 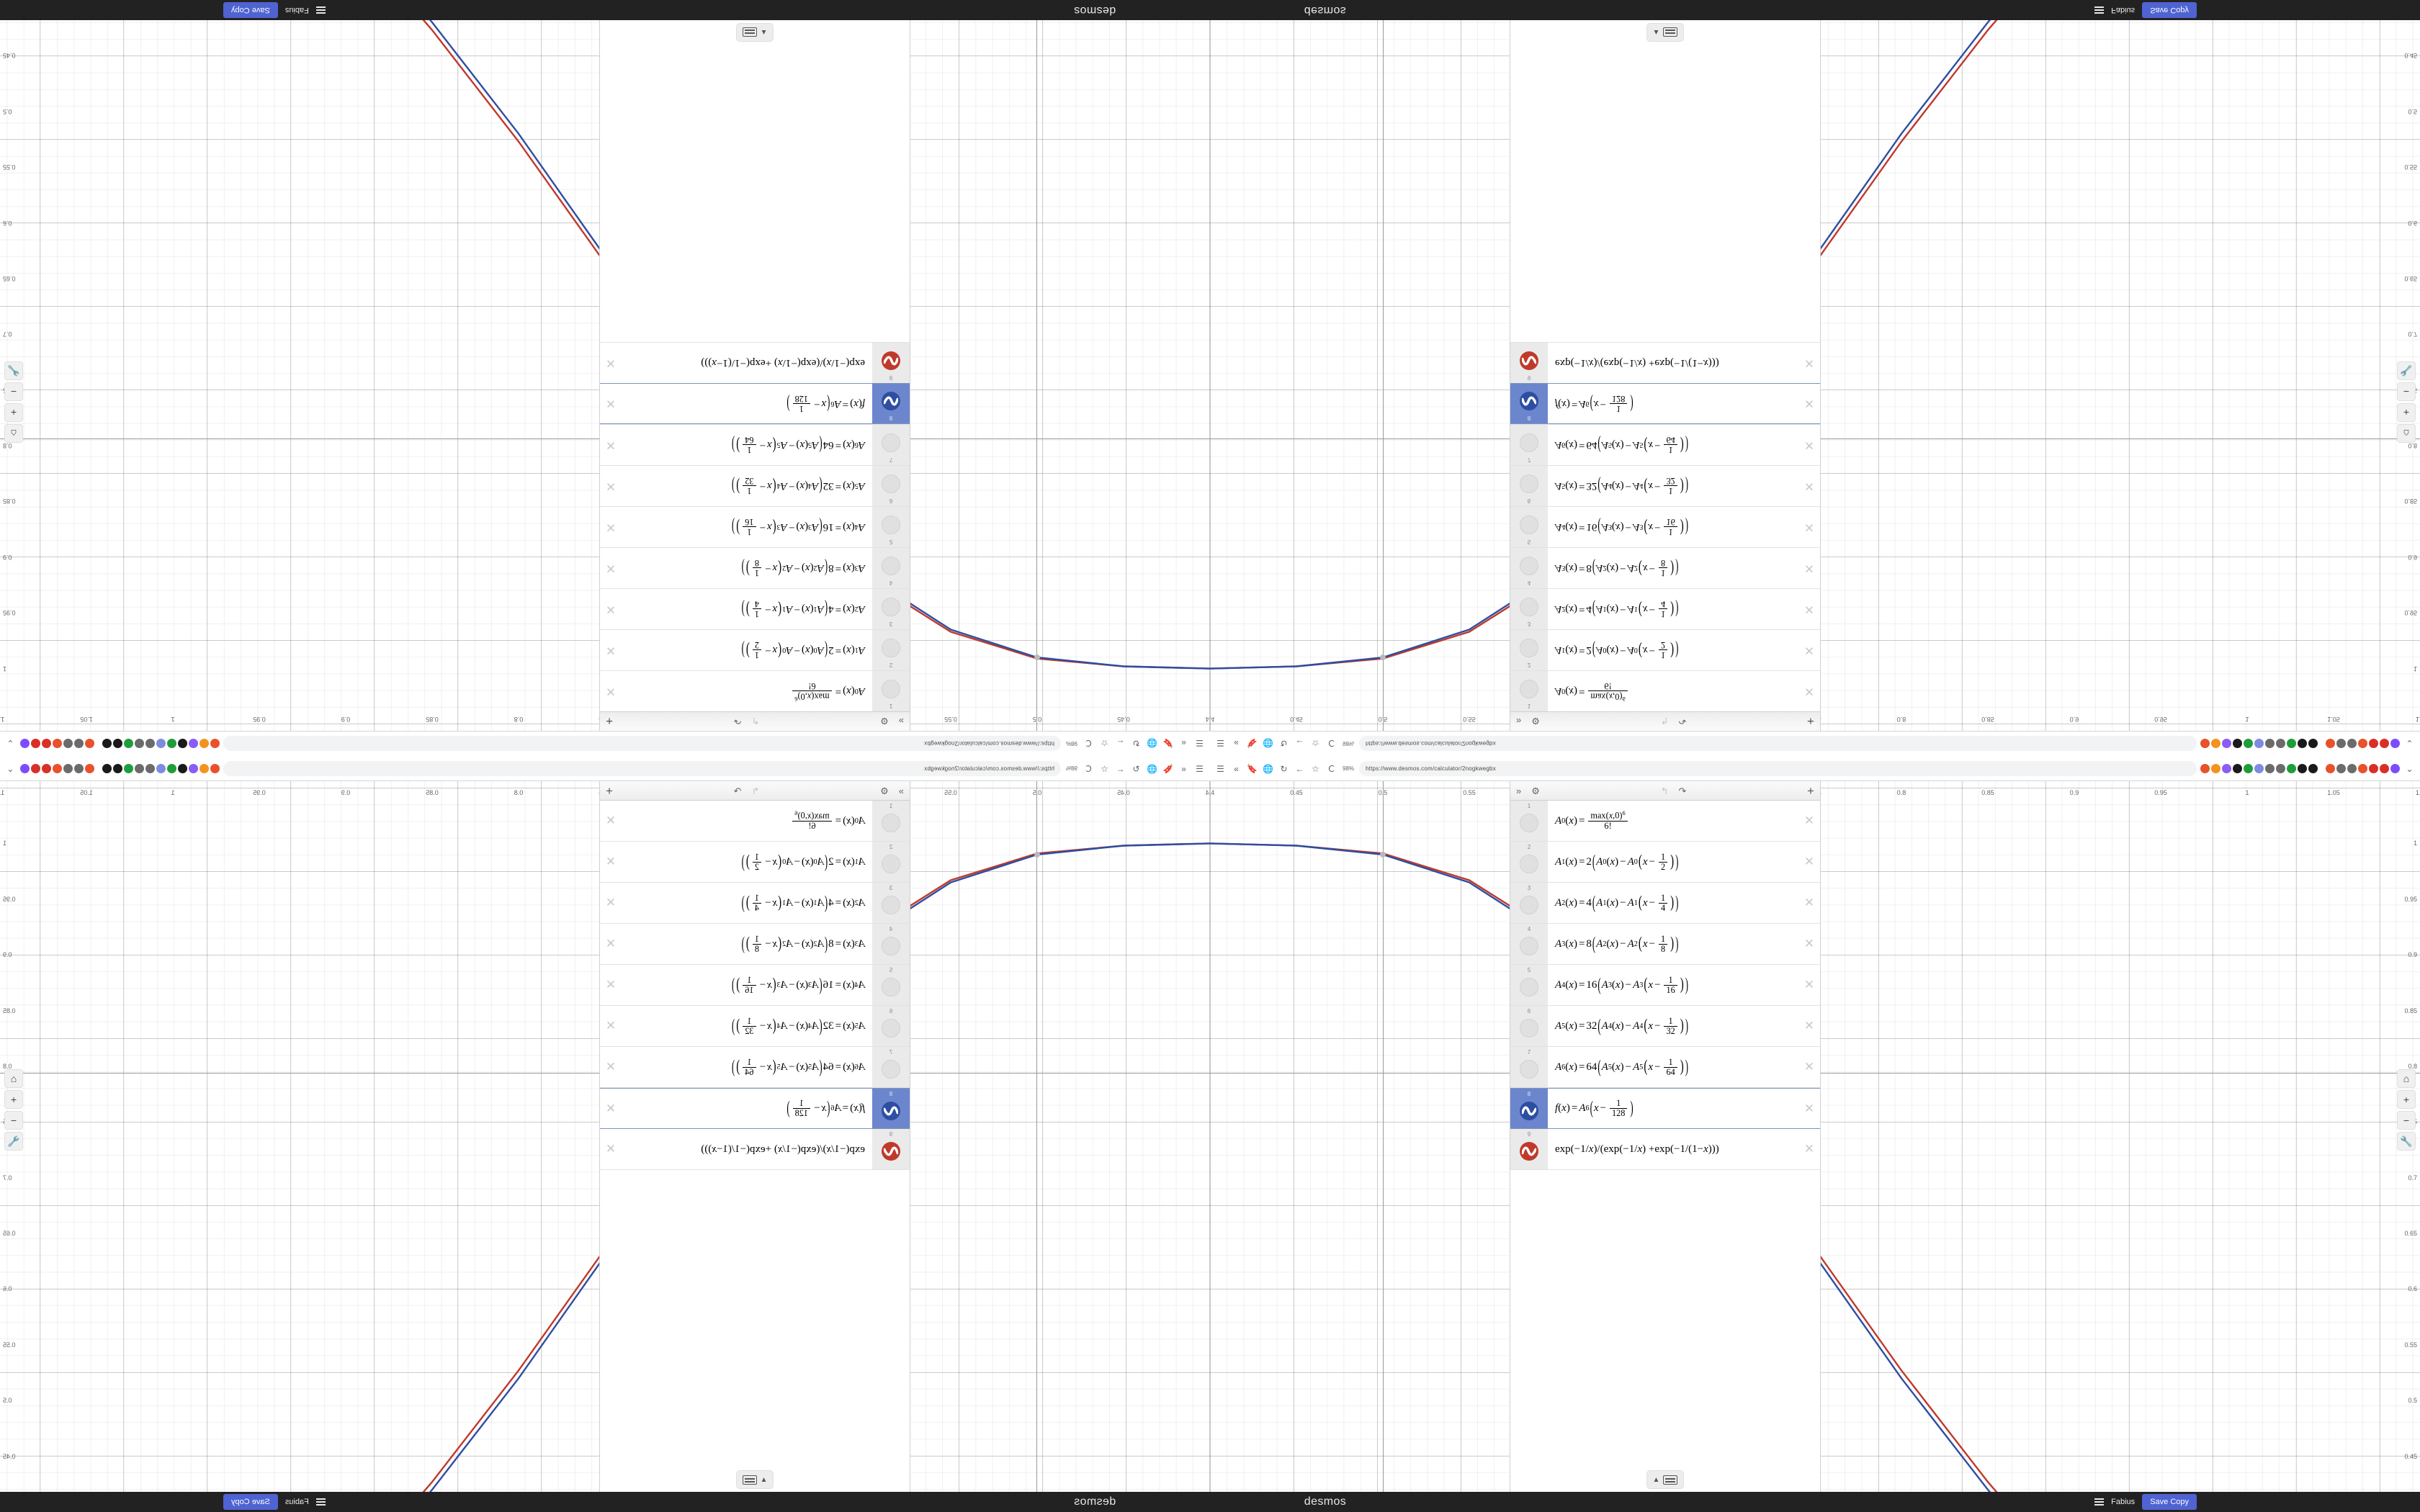 I want to click on graph-control-stack: ⌂ + − 🔧, so click(x=2406, y=1110).